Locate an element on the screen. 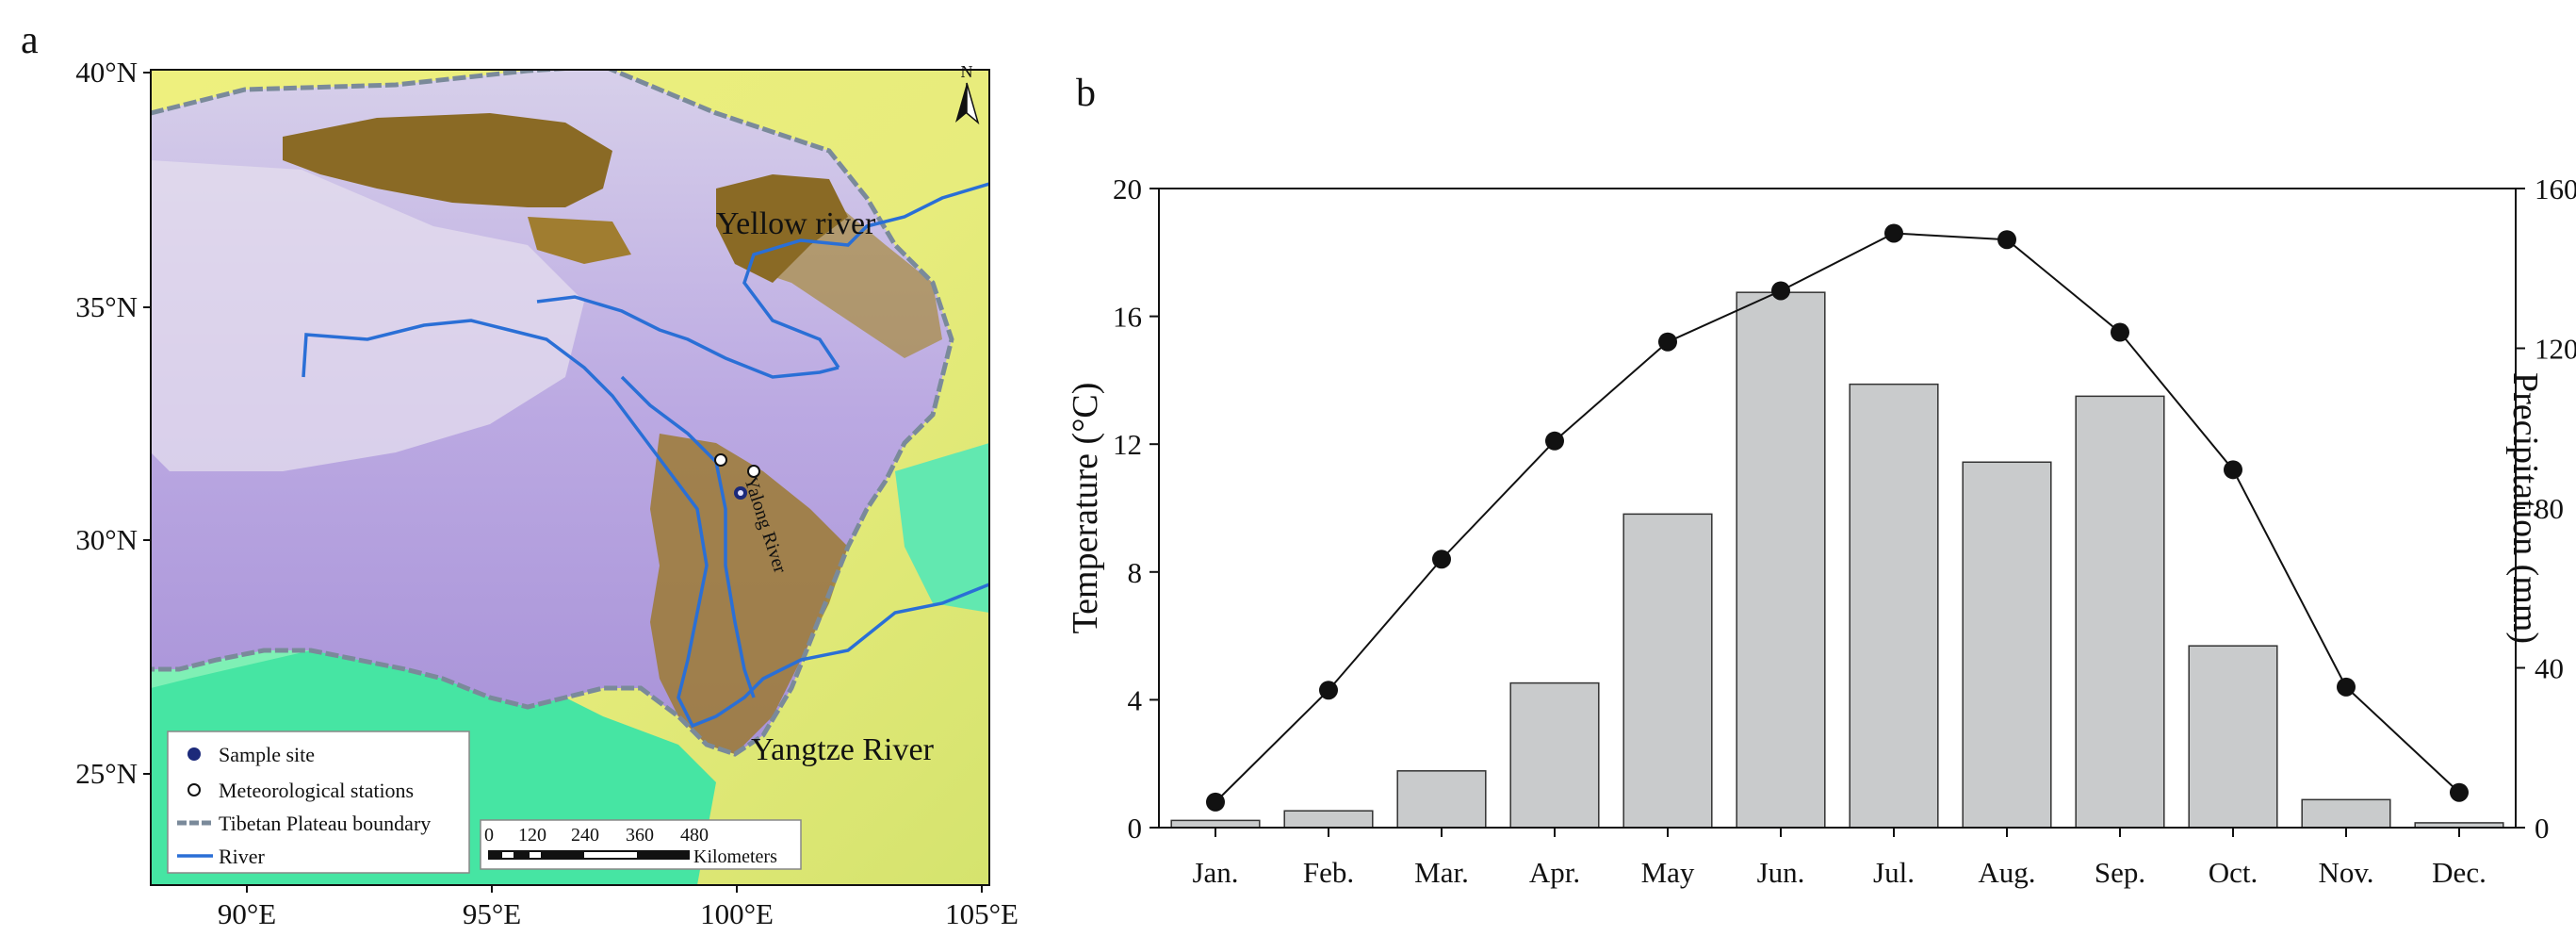 Image resolution: width=2576 pixels, height=936 pixels. precip-bar-apr is located at coordinates (1554, 755).